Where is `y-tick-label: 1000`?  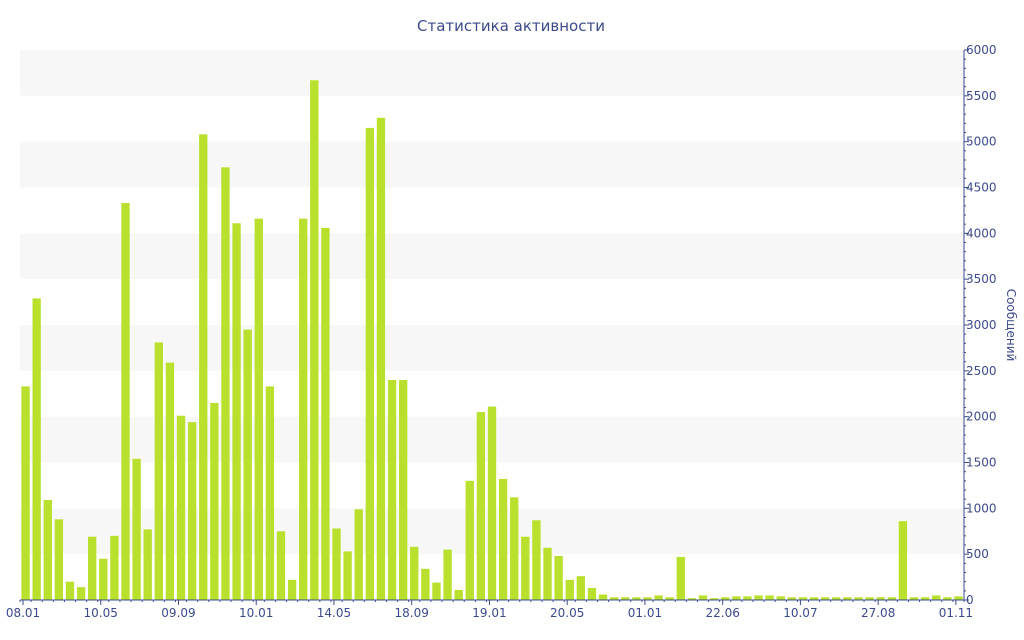
y-tick-label: 1000 is located at coordinates (981, 508).